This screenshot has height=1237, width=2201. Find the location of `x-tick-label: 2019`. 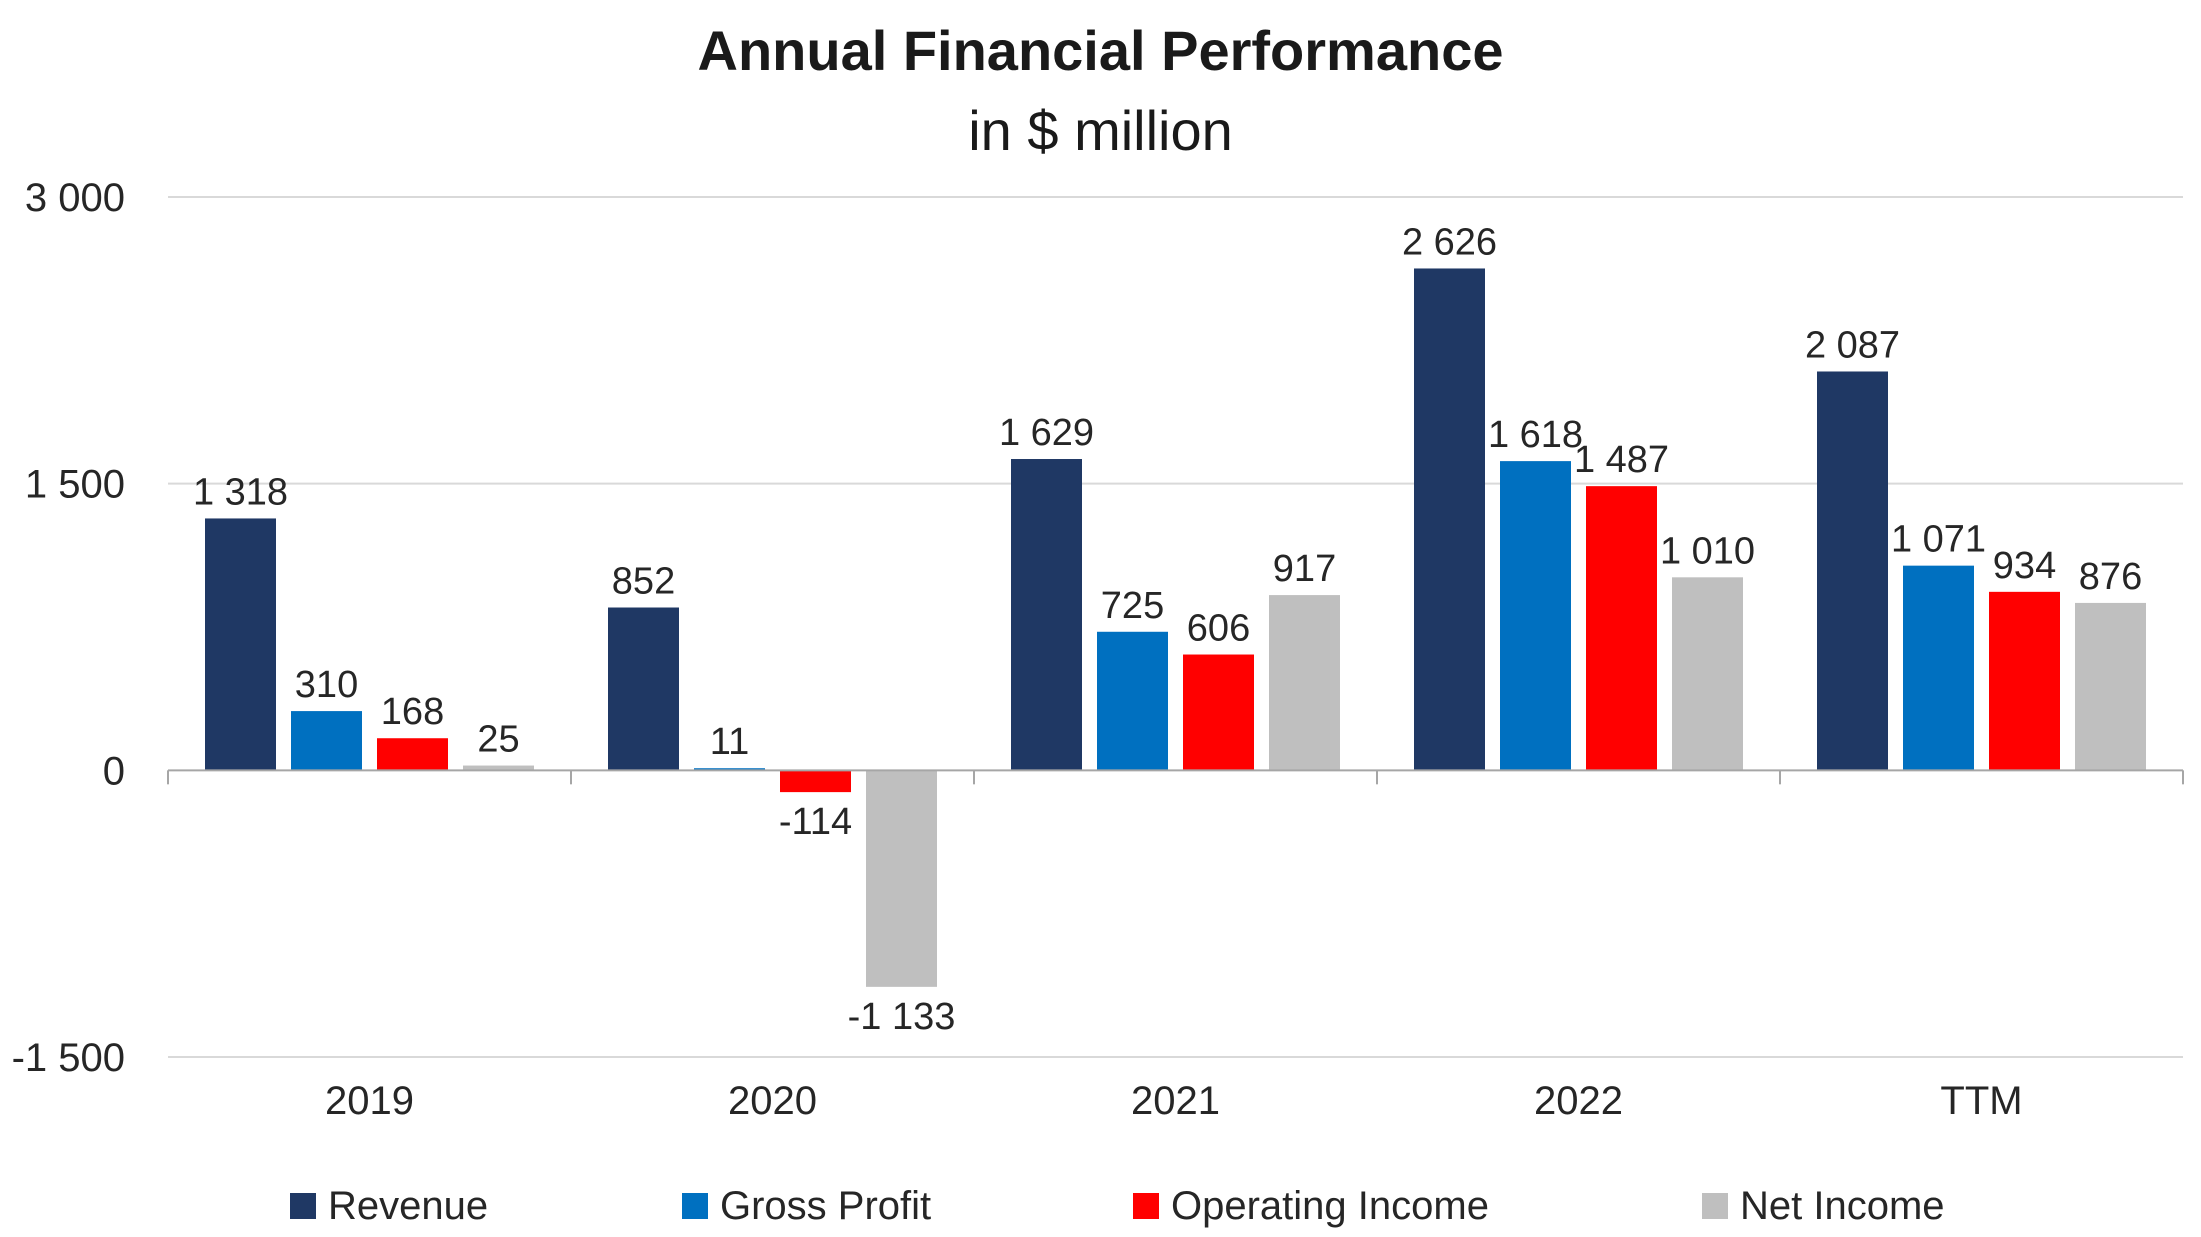

x-tick-label: 2019 is located at coordinates (369, 1101).